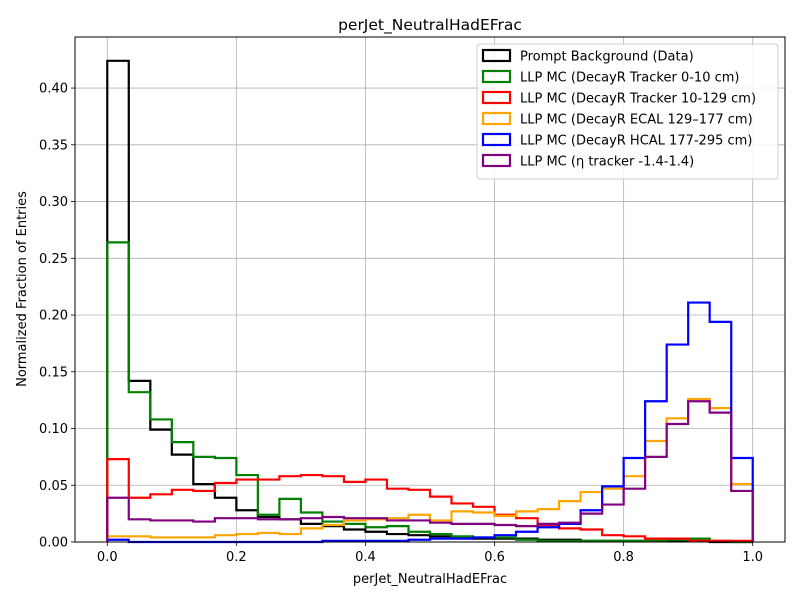 Image resolution: width=800 pixels, height=600 pixels. Describe the element at coordinates (53, 316) in the screenshot. I see `y-tick-label: 0.20` at that location.